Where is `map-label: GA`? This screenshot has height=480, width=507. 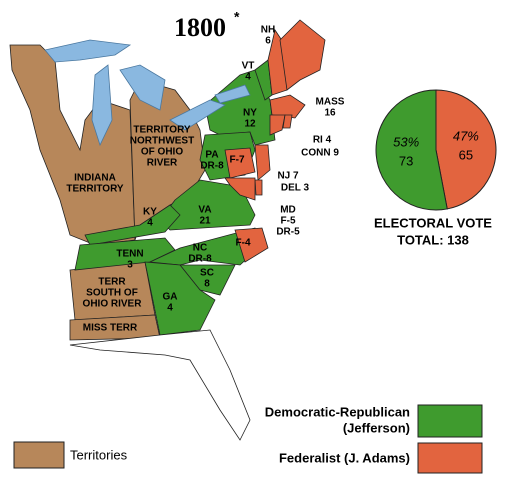 map-label: GA is located at coordinates (170, 297).